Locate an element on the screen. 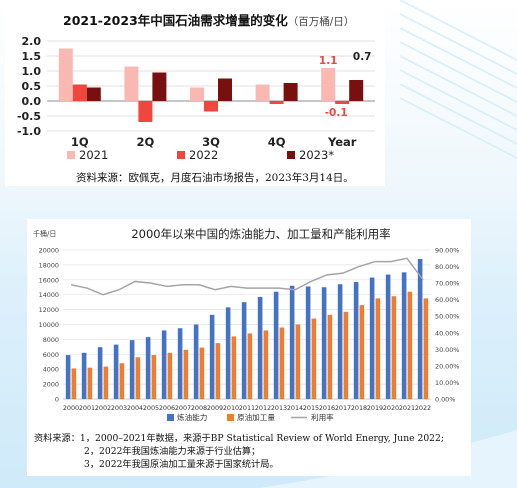 The image size is (517, 488). chart2-ytick: 20000 is located at coordinates (49, 251).